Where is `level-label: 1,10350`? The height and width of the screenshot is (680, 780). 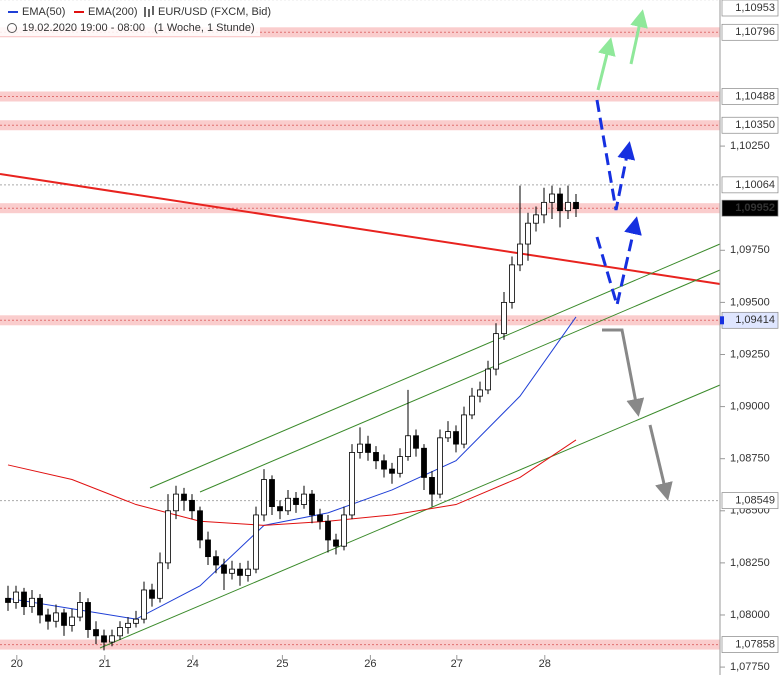
level-label: 1,10350 is located at coordinates (755, 125).